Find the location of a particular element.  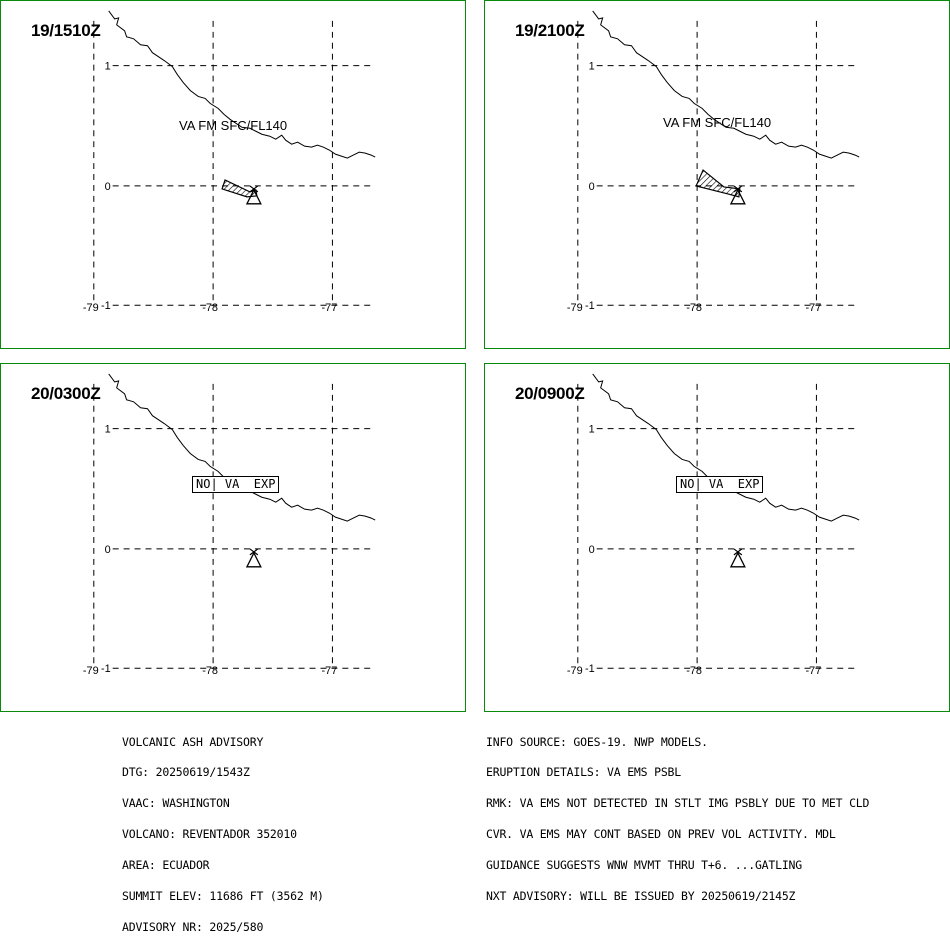

panel-time-label: 20/0900Z is located at coordinates (550, 393).